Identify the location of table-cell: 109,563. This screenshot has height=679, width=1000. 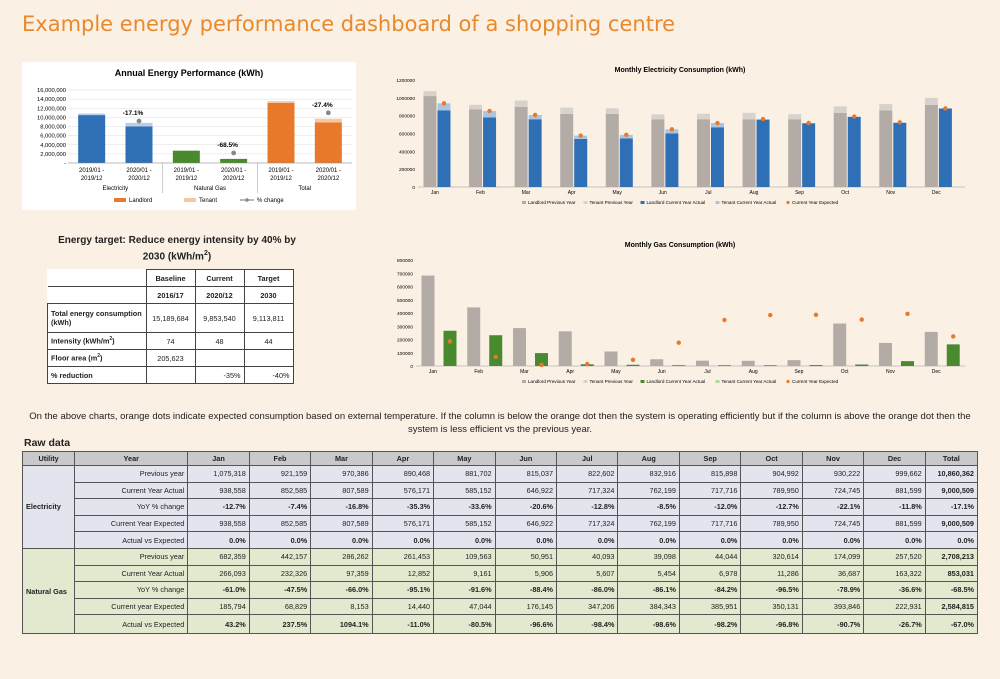
(464, 556).